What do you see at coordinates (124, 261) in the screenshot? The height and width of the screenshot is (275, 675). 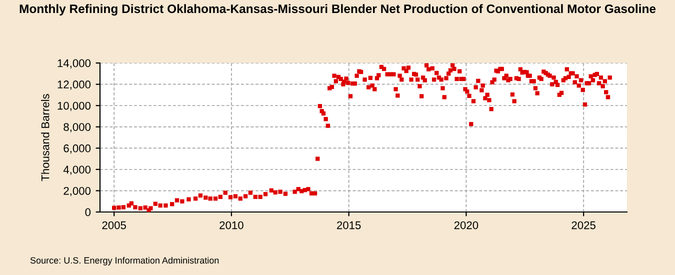 I see `source-note: Source: U.S. Energy Information Administration` at bounding box center [124, 261].